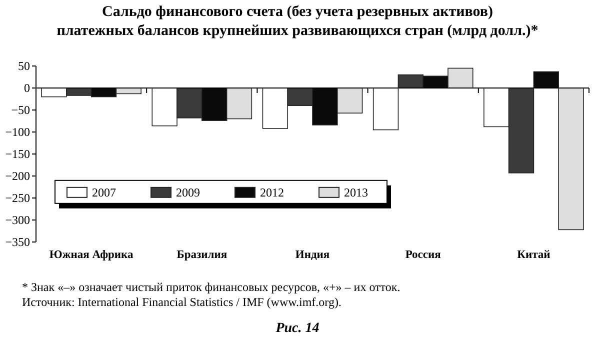 This screenshot has width=595, height=343. Describe the element at coordinates (17, 220) in the screenshot. I see `y-tick-label: −300` at that location.